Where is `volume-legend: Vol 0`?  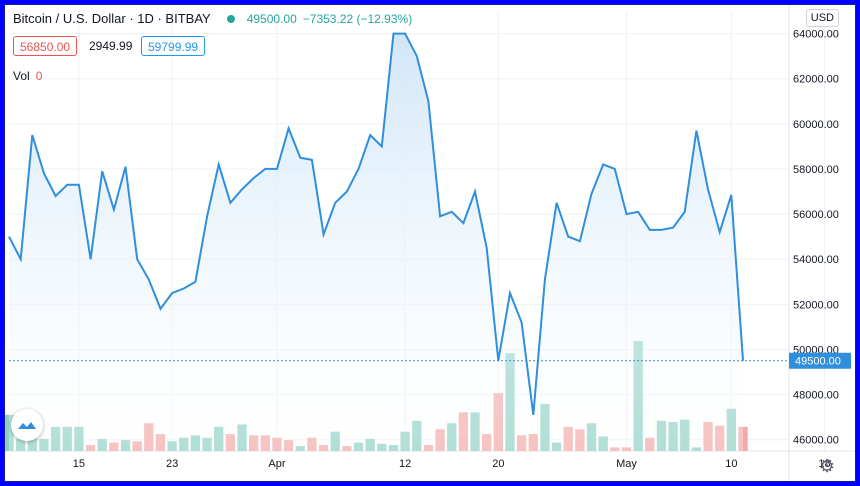 volume-legend: Vol 0 is located at coordinates (27, 76).